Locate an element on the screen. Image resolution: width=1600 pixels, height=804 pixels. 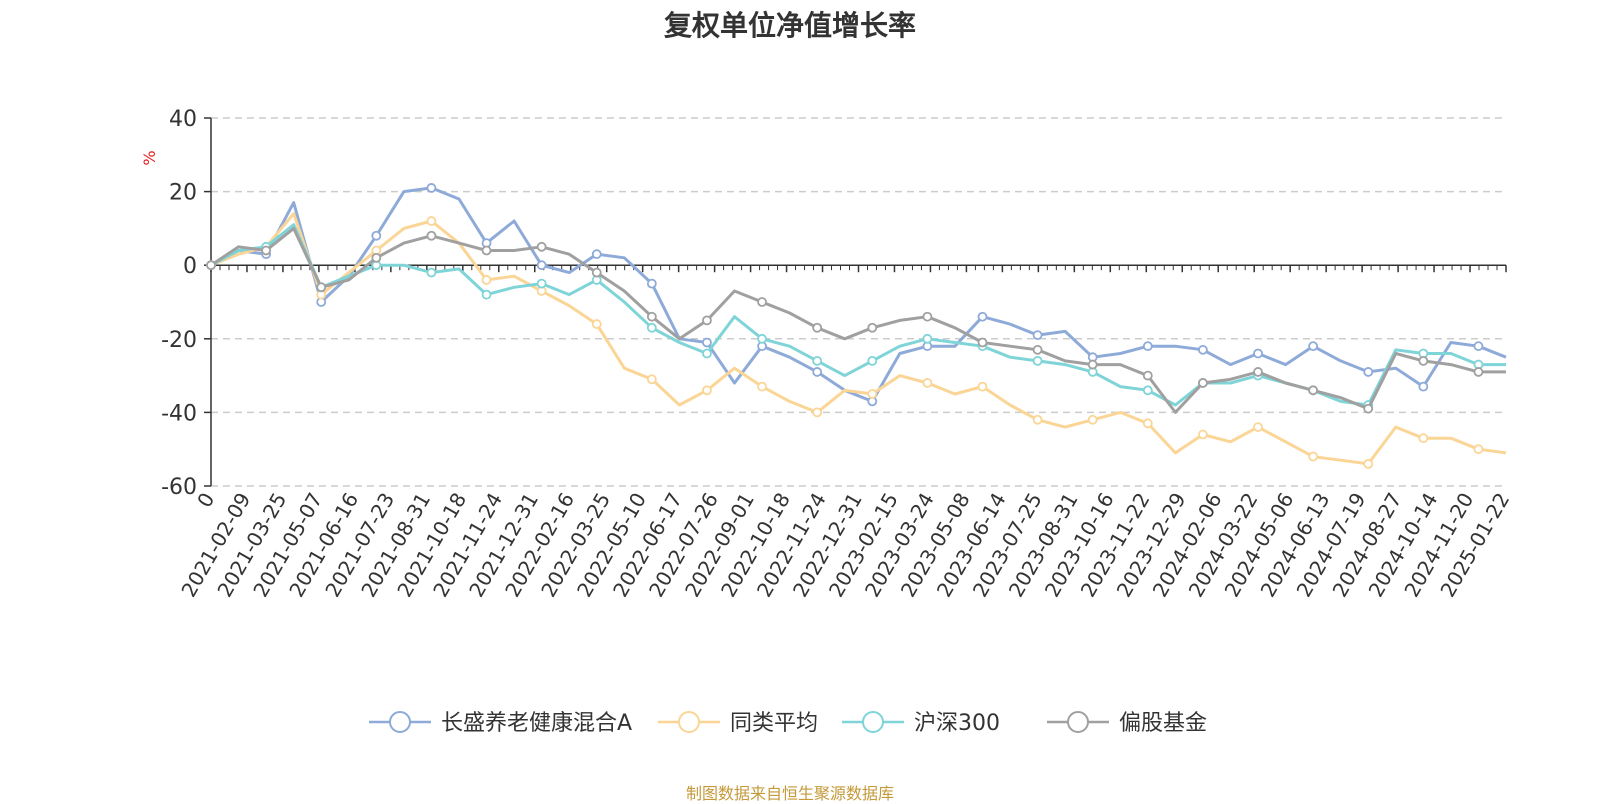
x-tick-label: 0 is located at coordinates (205, 500).